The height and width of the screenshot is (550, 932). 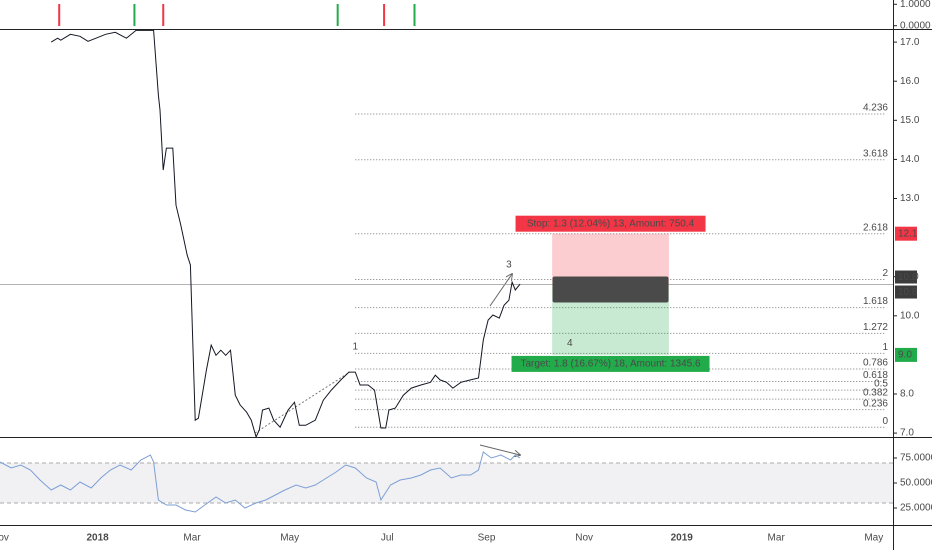 I want to click on rsi-line, so click(x=260, y=482).